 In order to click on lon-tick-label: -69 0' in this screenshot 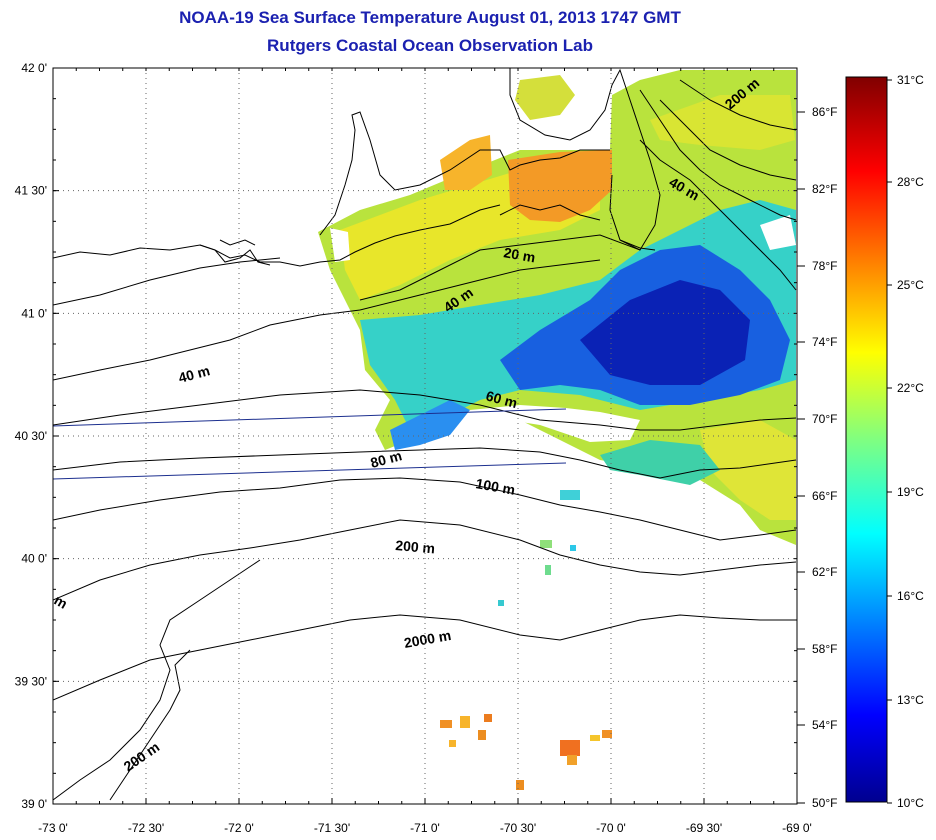, I will do `click(797, 828)`.